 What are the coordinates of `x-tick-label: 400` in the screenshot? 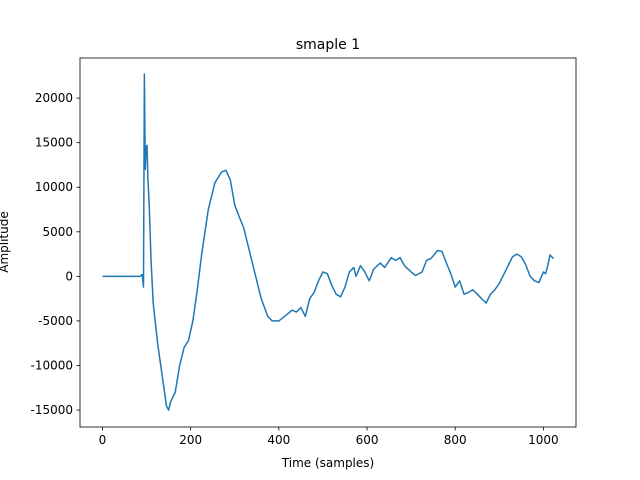 It's located at (278, 440).